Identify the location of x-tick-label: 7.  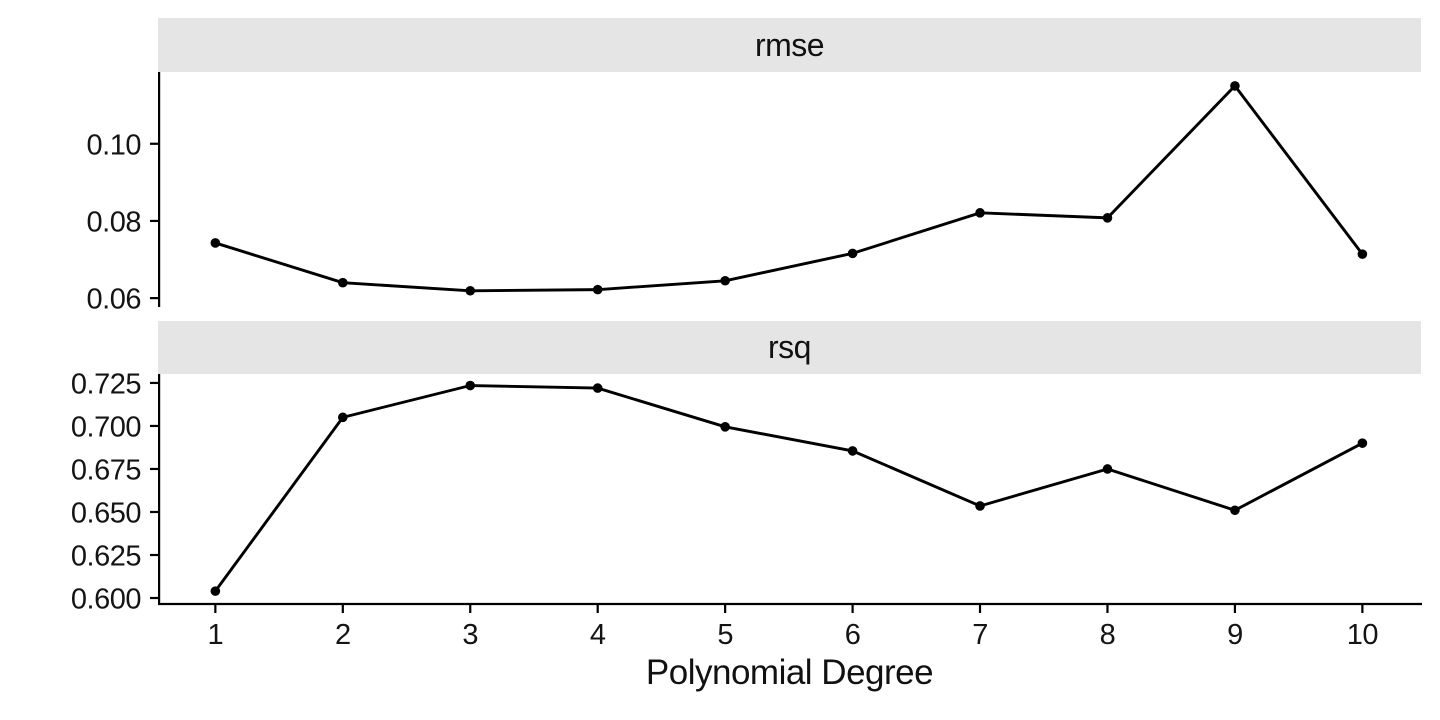
(980, 635).